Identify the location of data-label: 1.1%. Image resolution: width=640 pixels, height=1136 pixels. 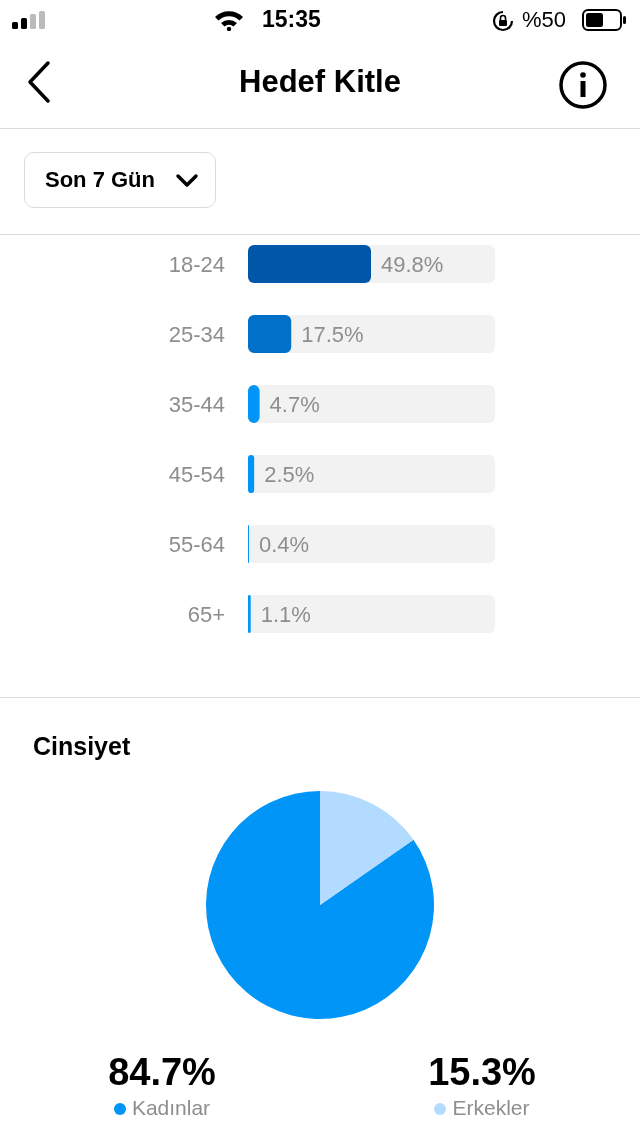
(285, 614).